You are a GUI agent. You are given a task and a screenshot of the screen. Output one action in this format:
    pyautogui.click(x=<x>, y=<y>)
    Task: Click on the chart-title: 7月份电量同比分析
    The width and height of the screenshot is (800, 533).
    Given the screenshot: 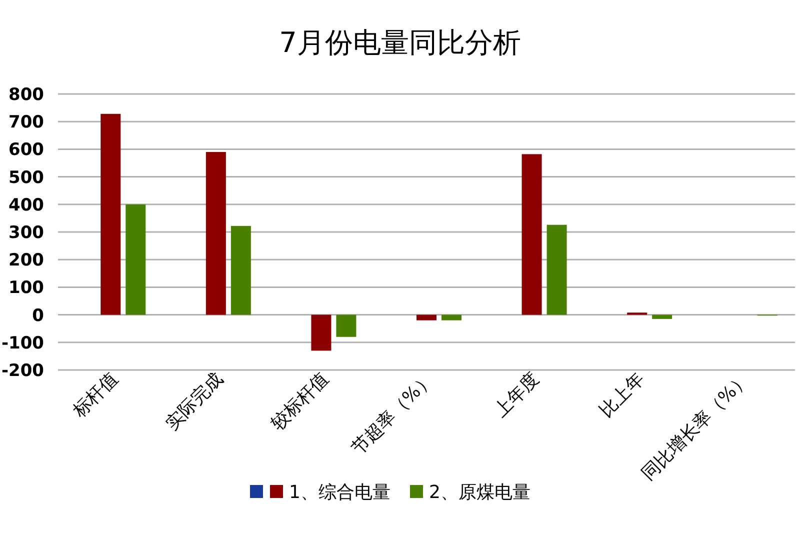 What is the action you would take?
    pyautogui.click(x=400, y=42)
    